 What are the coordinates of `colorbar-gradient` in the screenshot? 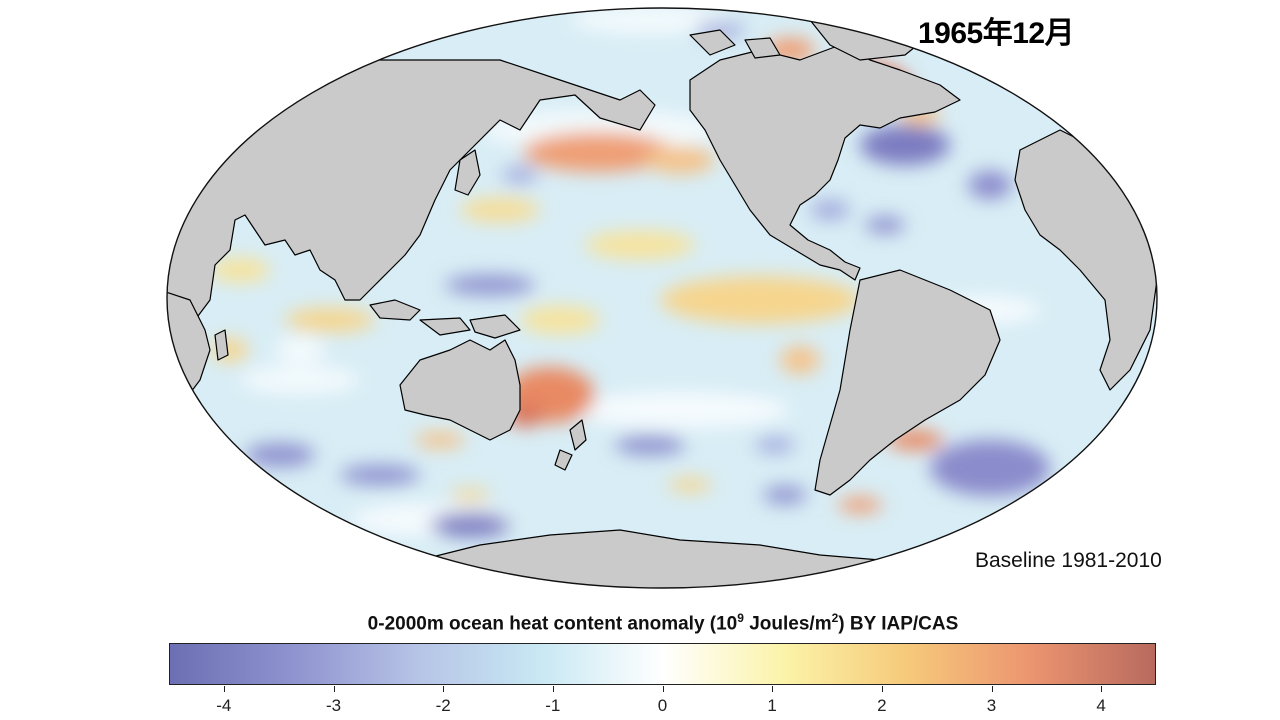 It's located at (662, 664).